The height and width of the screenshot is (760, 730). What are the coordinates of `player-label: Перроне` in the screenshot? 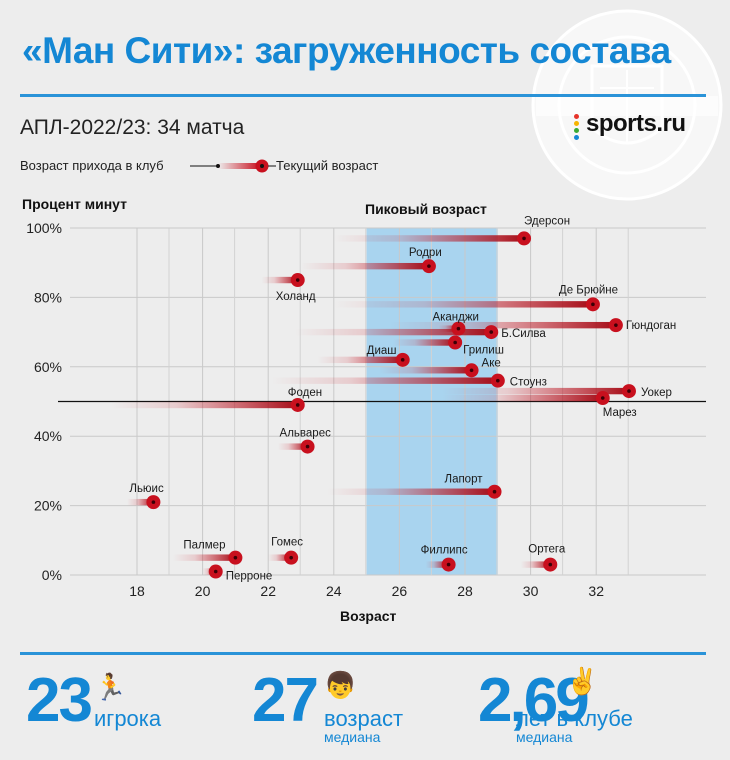 It's located at (249, 577).